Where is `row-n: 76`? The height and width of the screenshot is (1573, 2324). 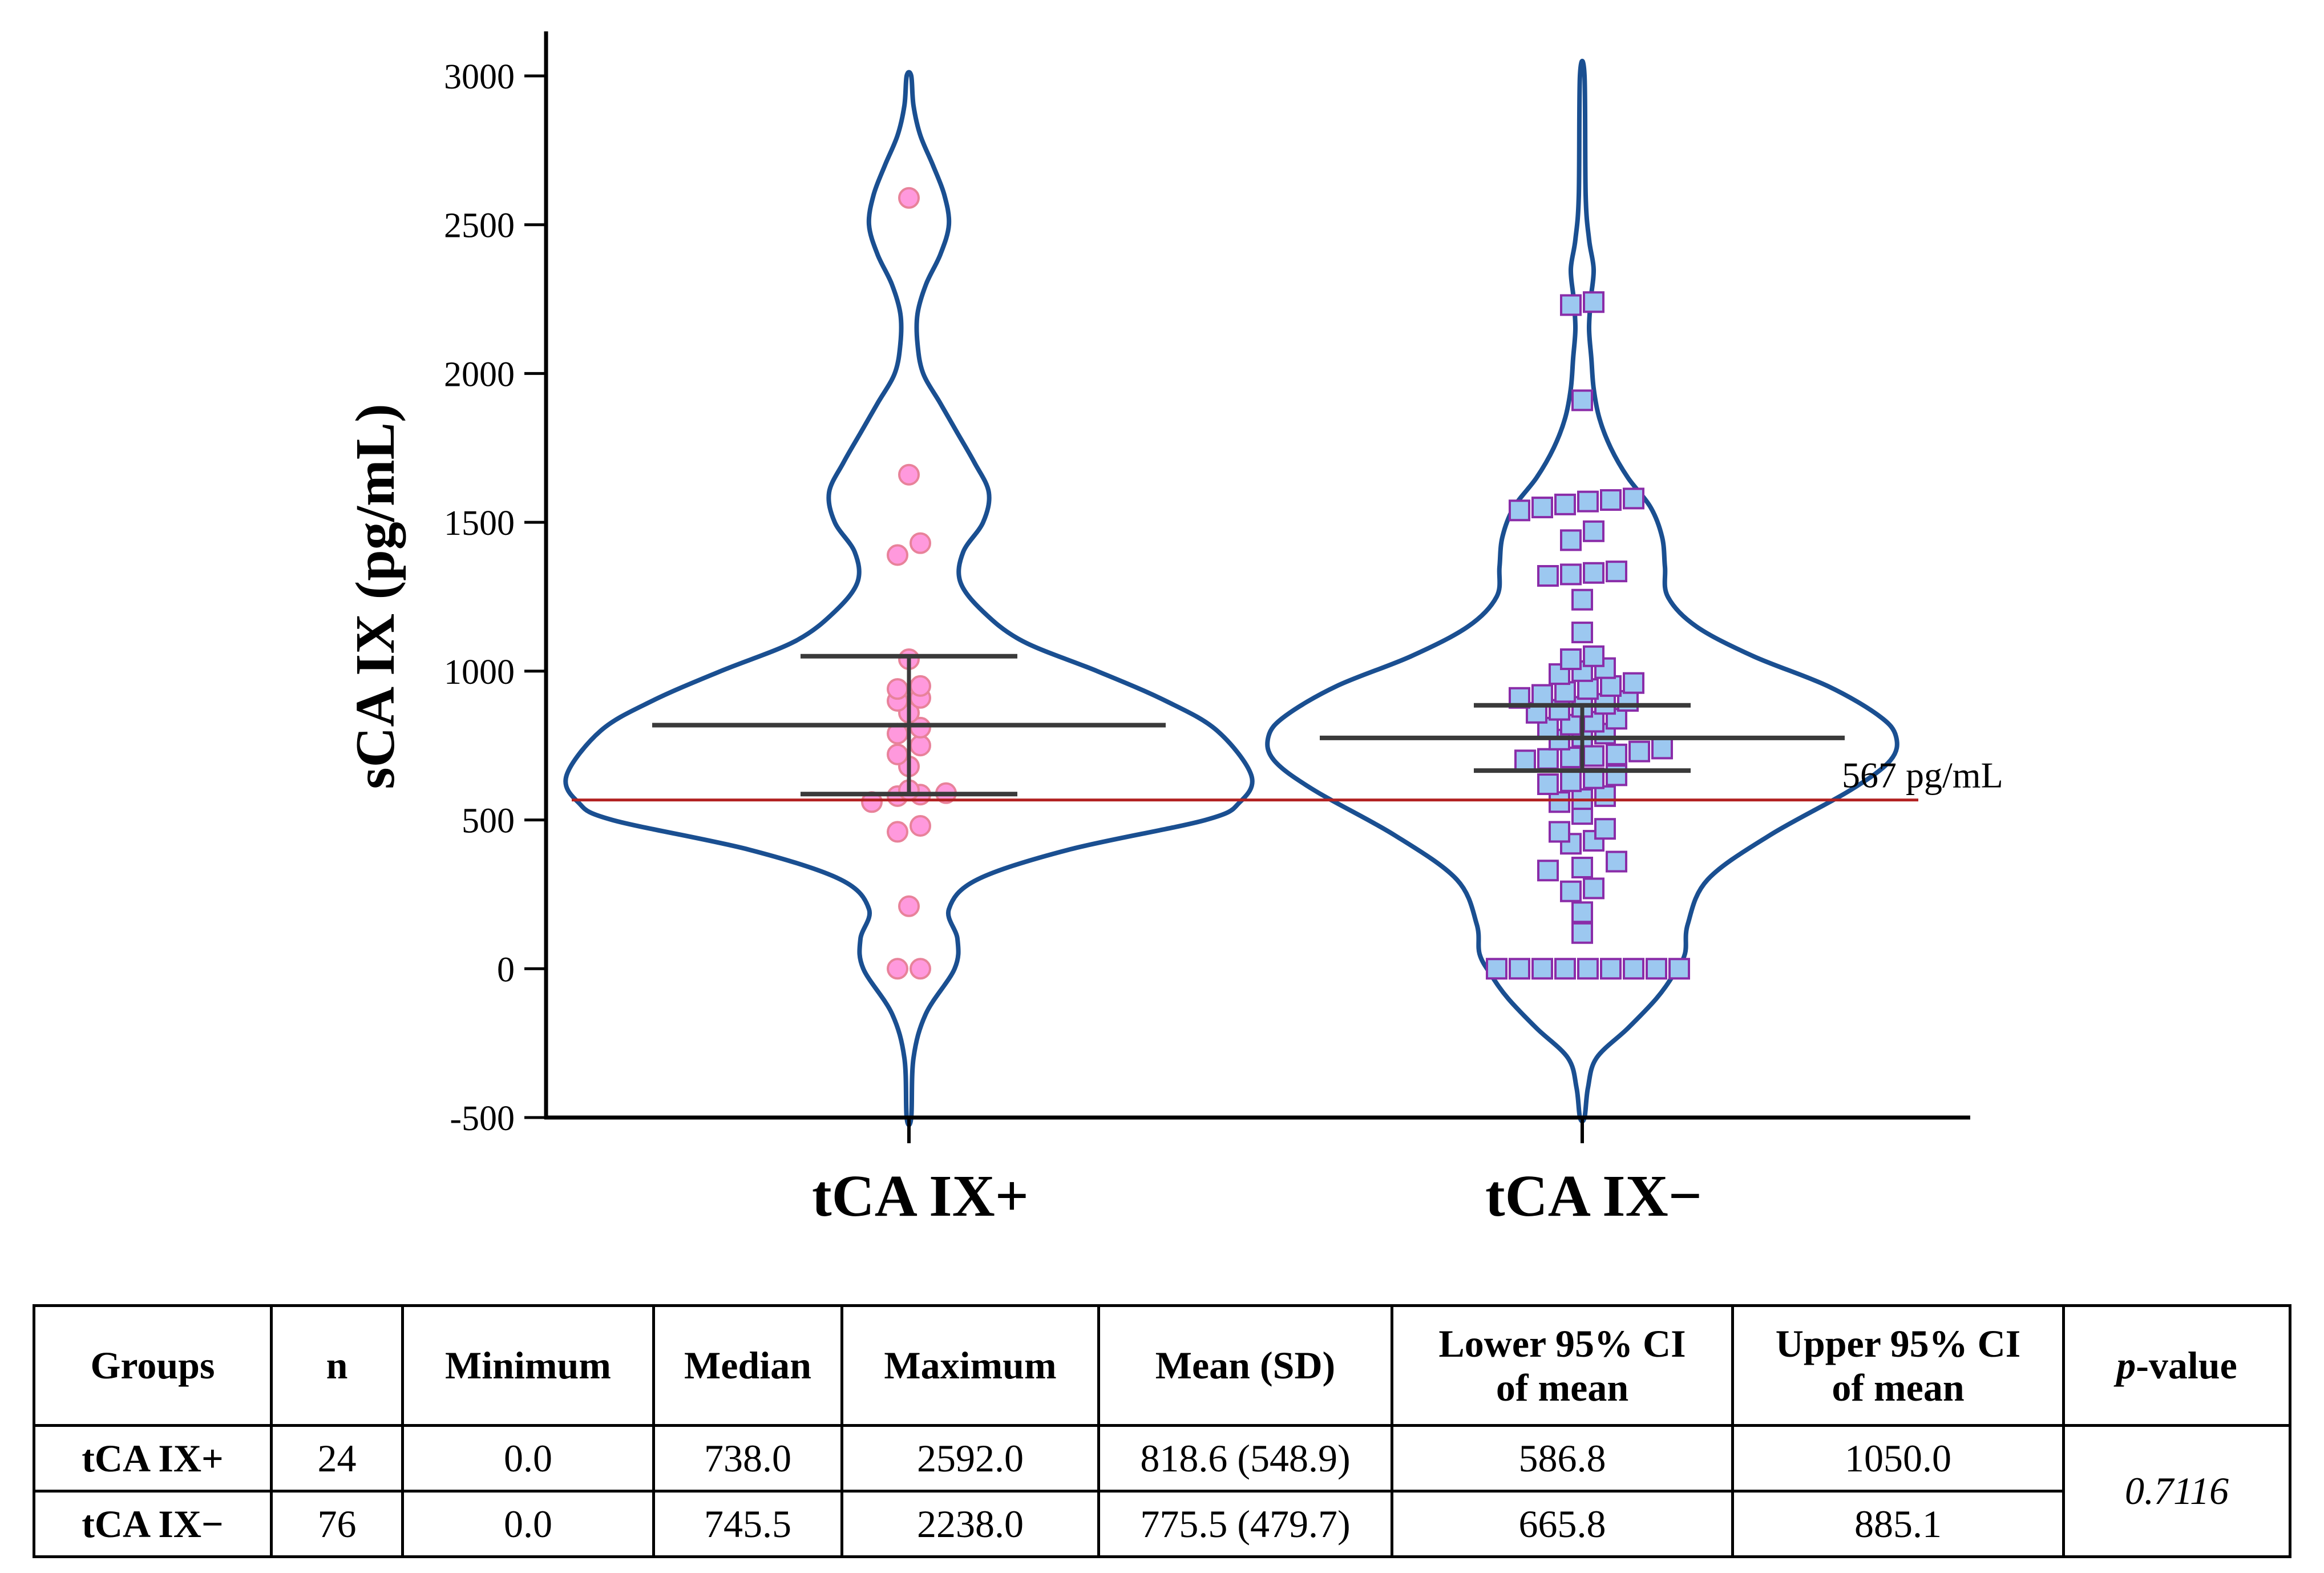
row-n: 76 is located at coordinates (337, 1524).